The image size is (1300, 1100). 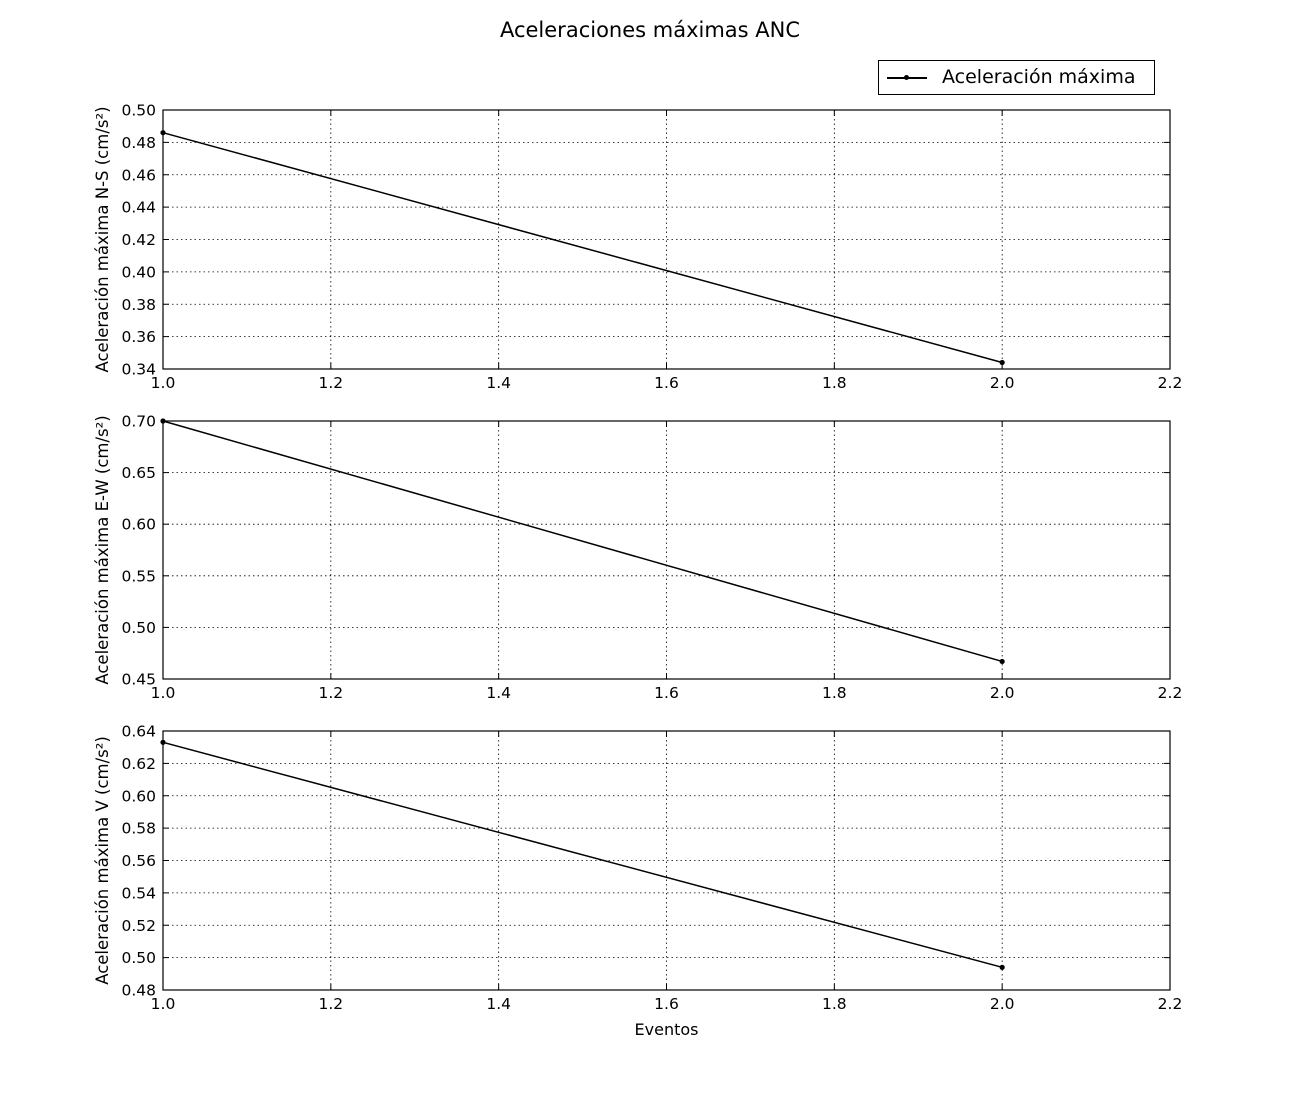 I want to click on legend: Aceleración máxima, so click(x=1016, y=77).